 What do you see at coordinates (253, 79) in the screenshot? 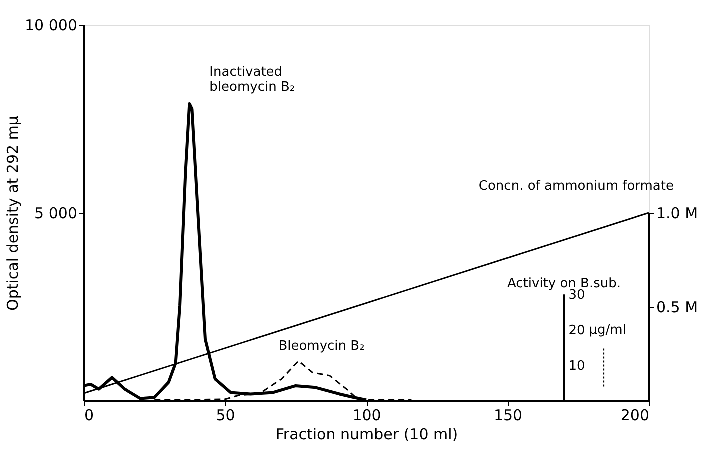
I see `annotation: Inactivated bleomycin B₂` at bounding box center [253, 79].